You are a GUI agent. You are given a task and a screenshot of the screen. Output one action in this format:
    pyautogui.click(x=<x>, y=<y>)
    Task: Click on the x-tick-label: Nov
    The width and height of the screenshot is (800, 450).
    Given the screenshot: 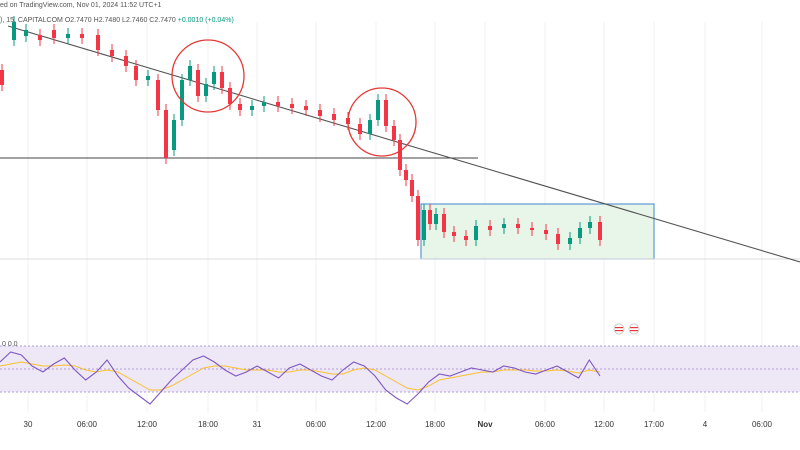 What is the action you would take?
    pyautogui.click(x=485, y=424)
    